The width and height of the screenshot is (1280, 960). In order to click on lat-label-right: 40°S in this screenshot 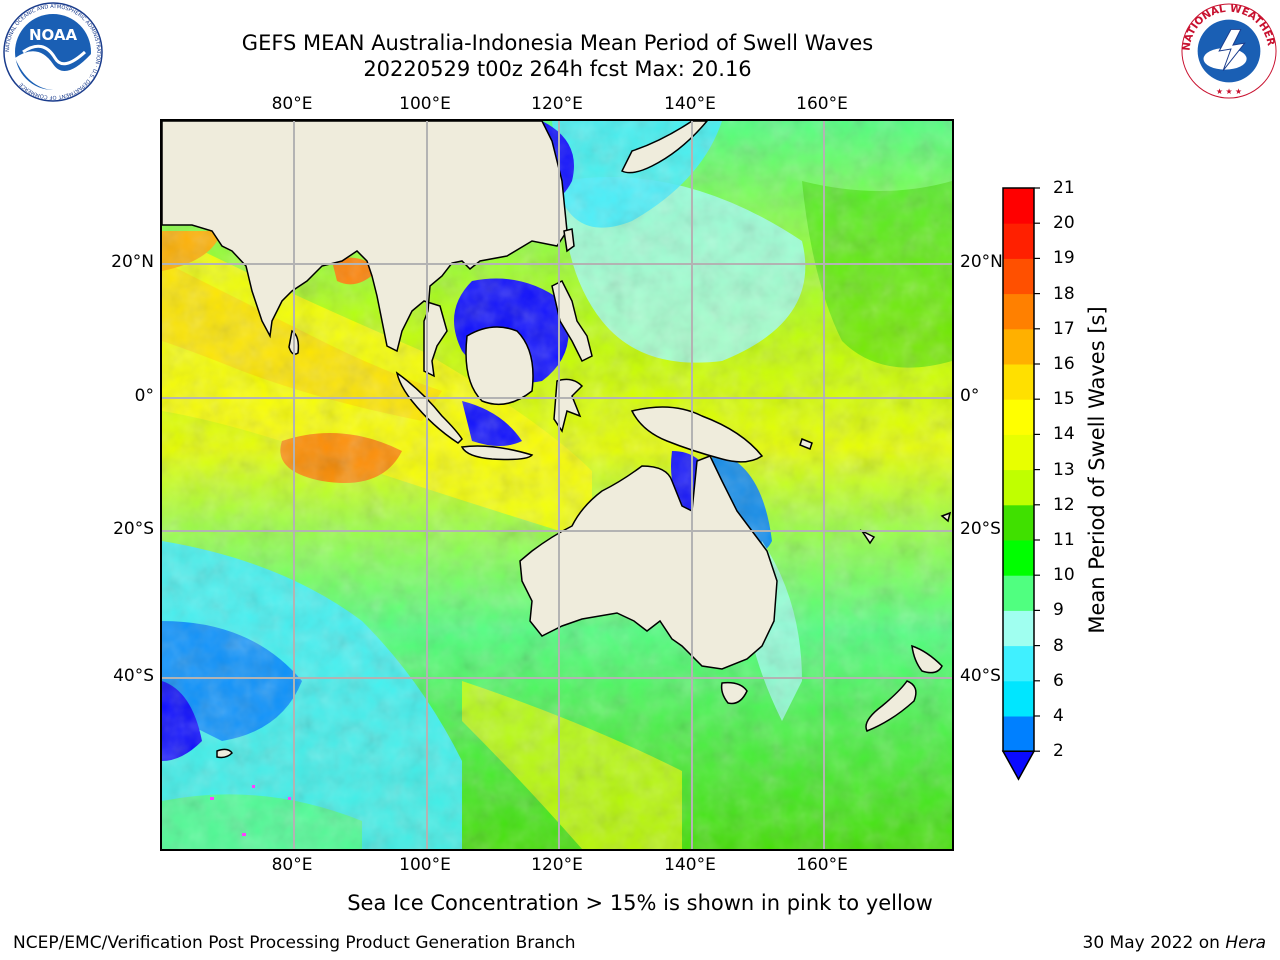, I will do `click(980, 676)`.